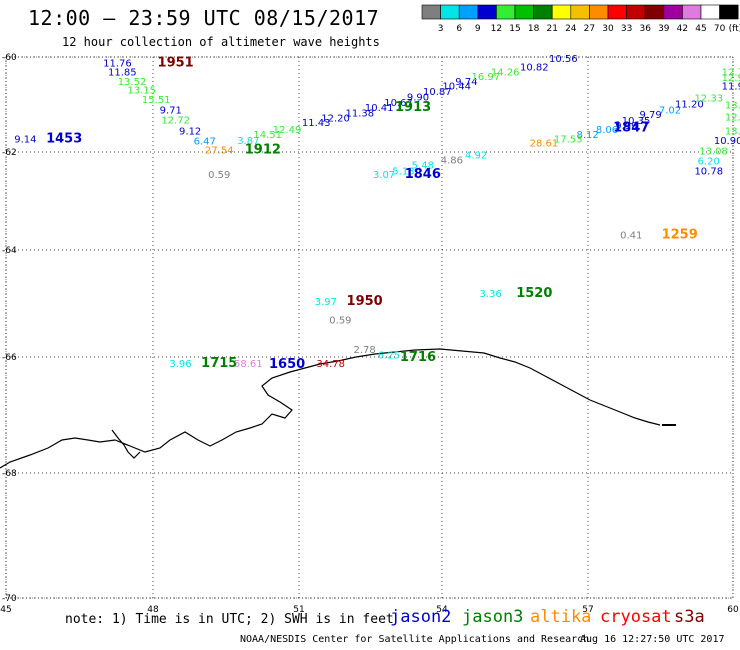 The width and height of the screenshot is (740, 650). What do you see at coordinates (496, 29) in the screenshot?
I see `legend-label-12: 12` at bounding box center [496, 29].